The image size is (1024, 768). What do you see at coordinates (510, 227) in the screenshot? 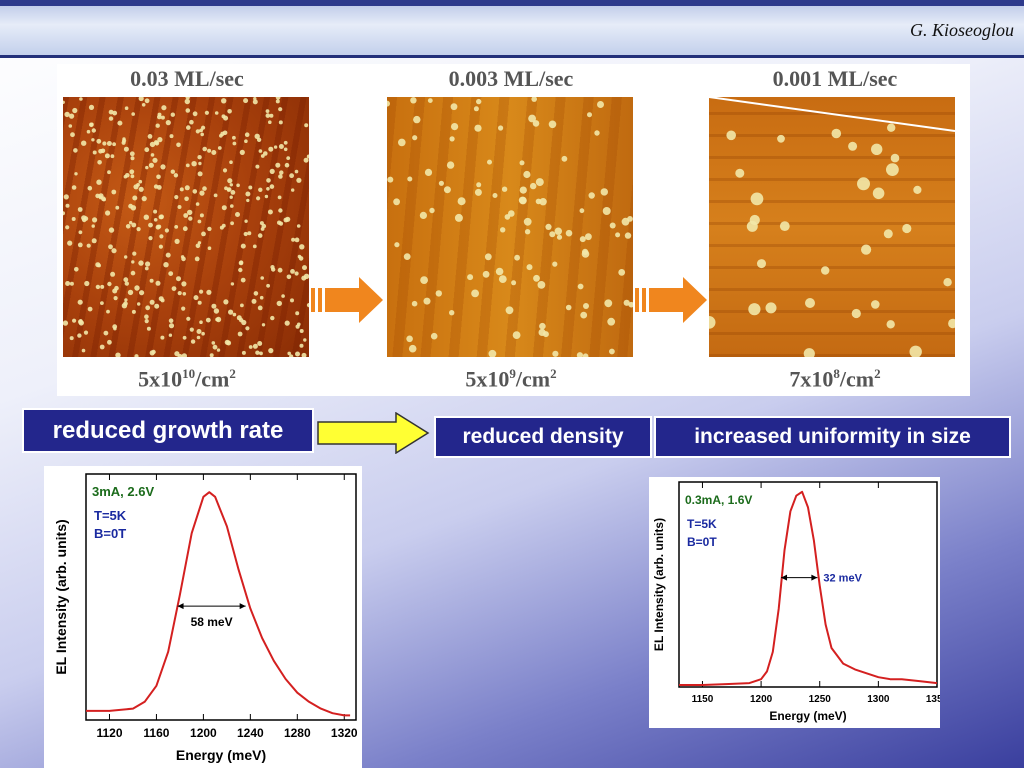
I see `afm-image-medium-density` at bounding box center [510, 227].